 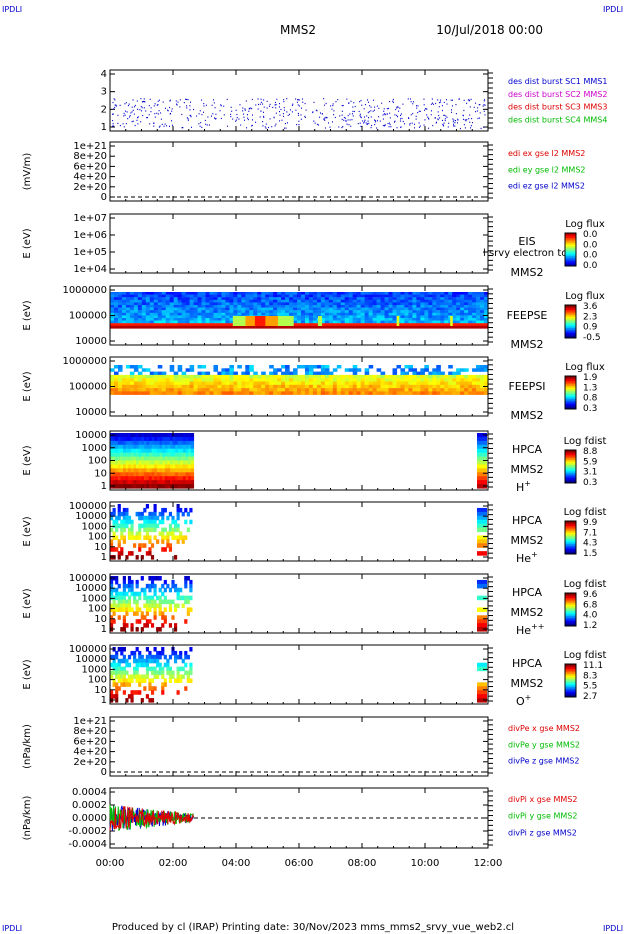 I want to click on y-tick-label: 0.0002, so click(x=89, y=805).